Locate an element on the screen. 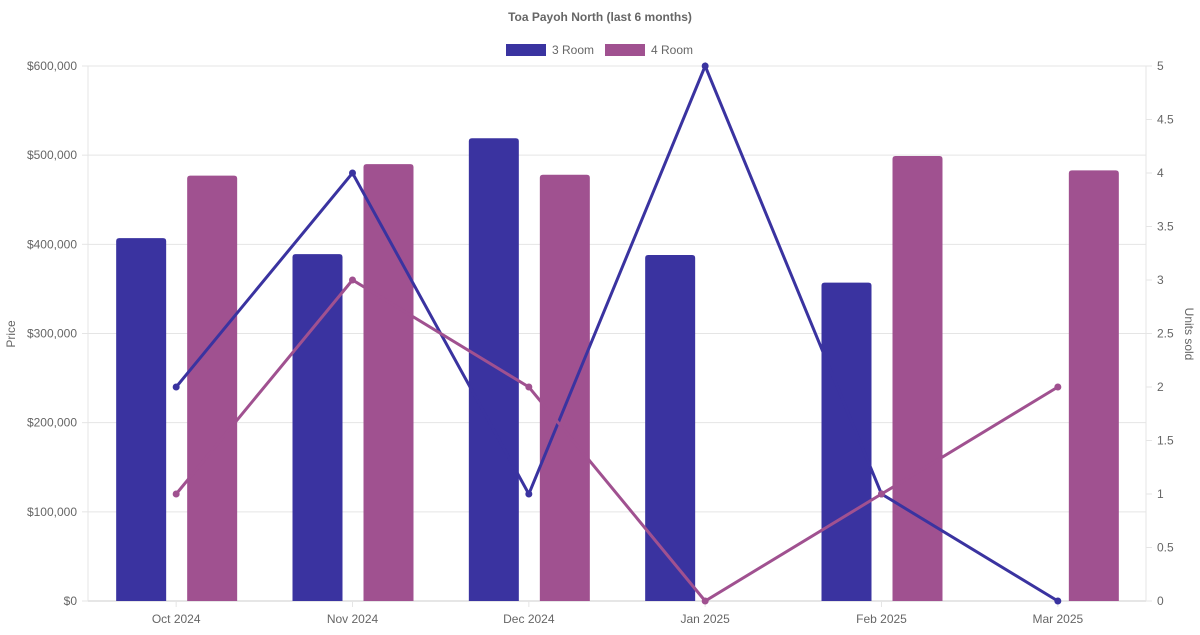 The width and height of the screenshot is (1200, 635). y2-tick-label: 1 is located at coordinates (1160, 494).